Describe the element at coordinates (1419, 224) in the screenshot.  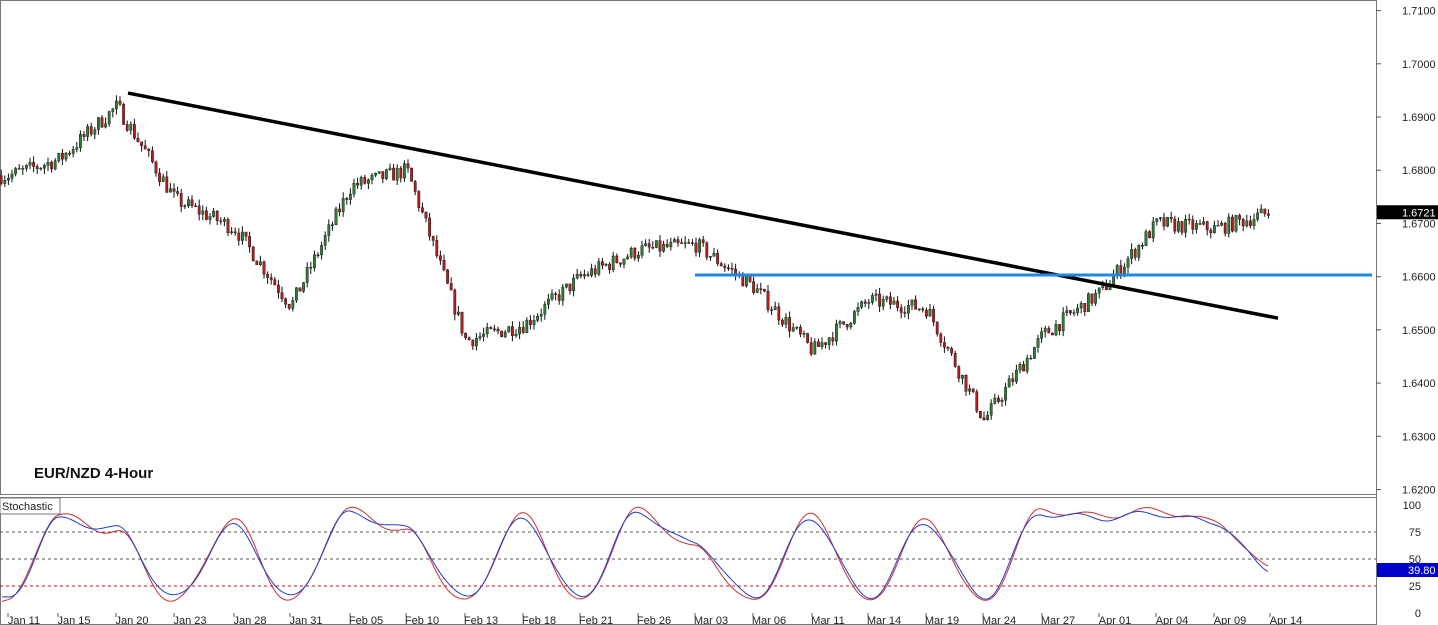
I see `price-y-tick-label: 1.6700` at that location.